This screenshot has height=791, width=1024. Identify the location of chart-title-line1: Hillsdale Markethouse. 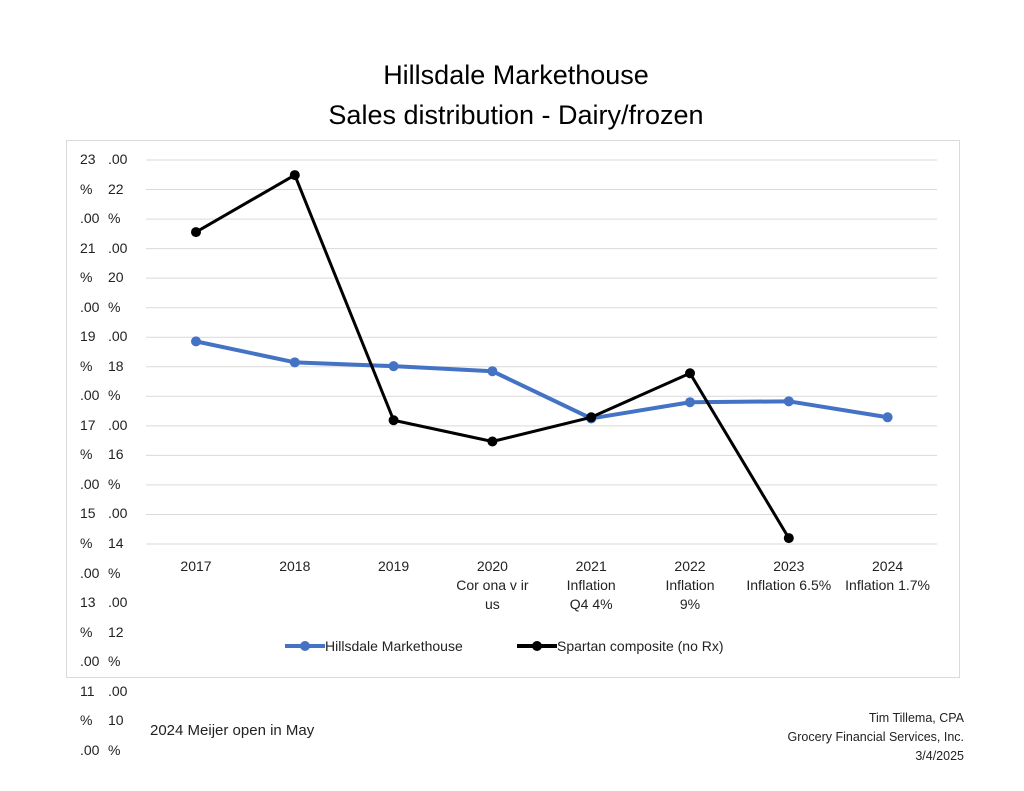
(516, 75).